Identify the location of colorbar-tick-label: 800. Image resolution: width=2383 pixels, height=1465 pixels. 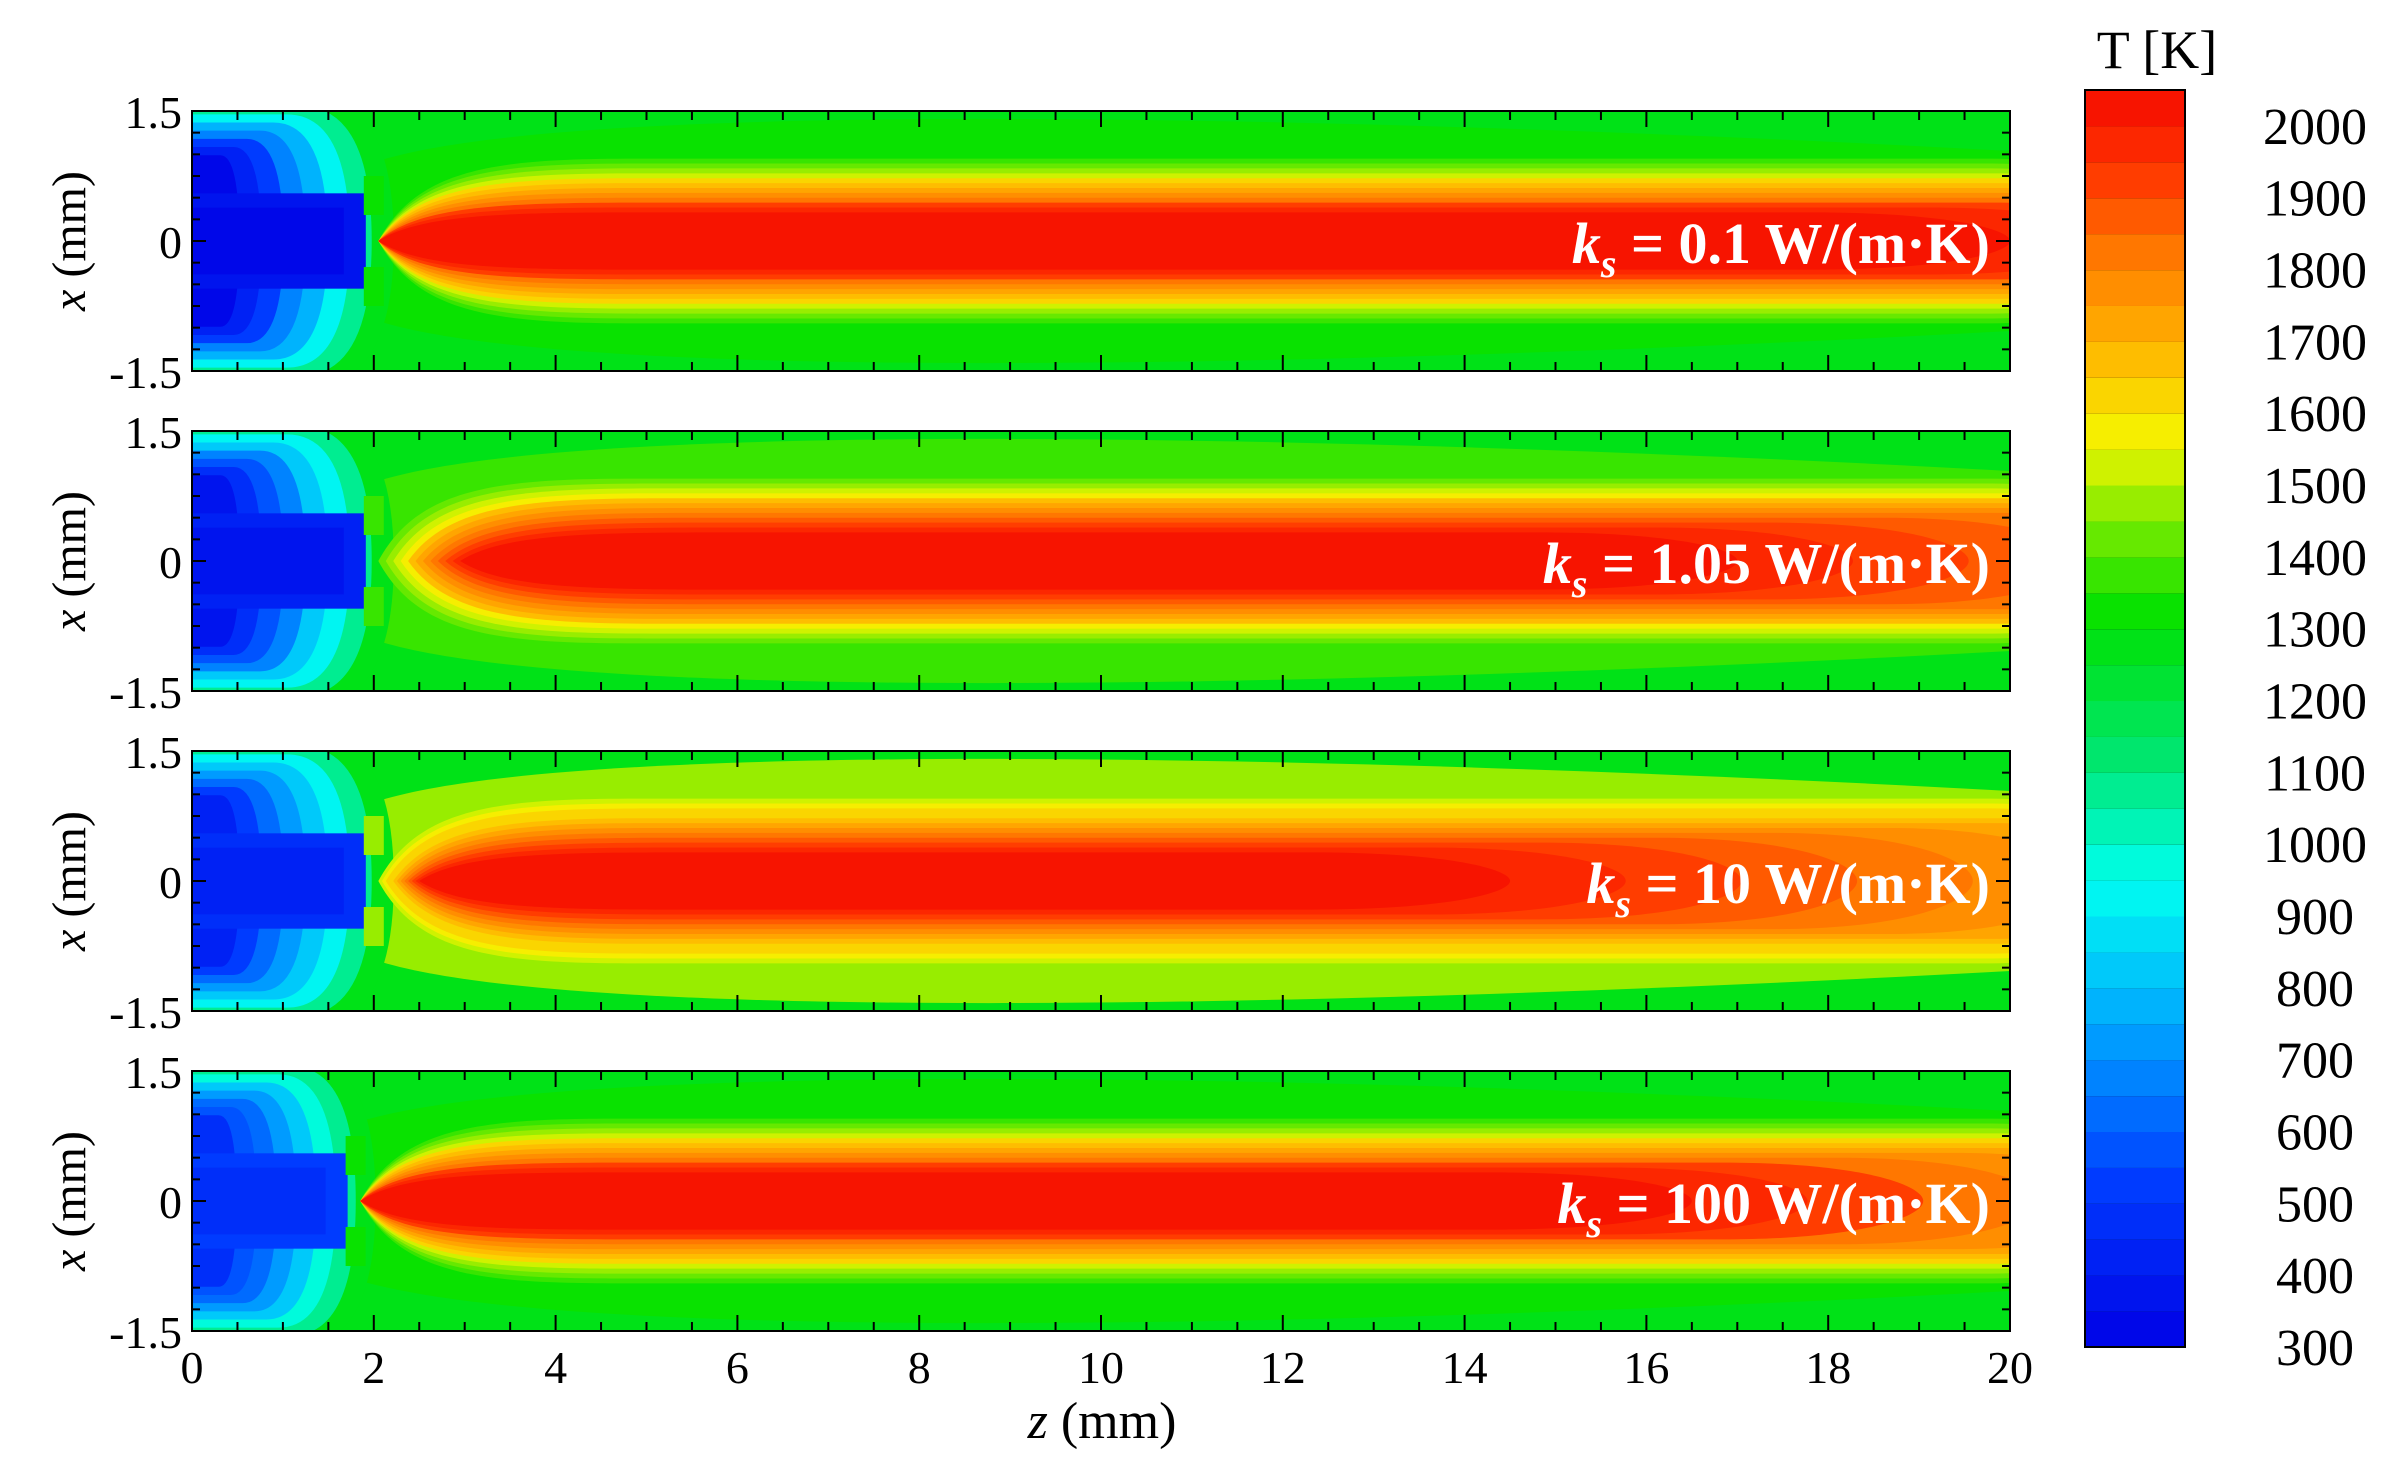
(2315, 989).